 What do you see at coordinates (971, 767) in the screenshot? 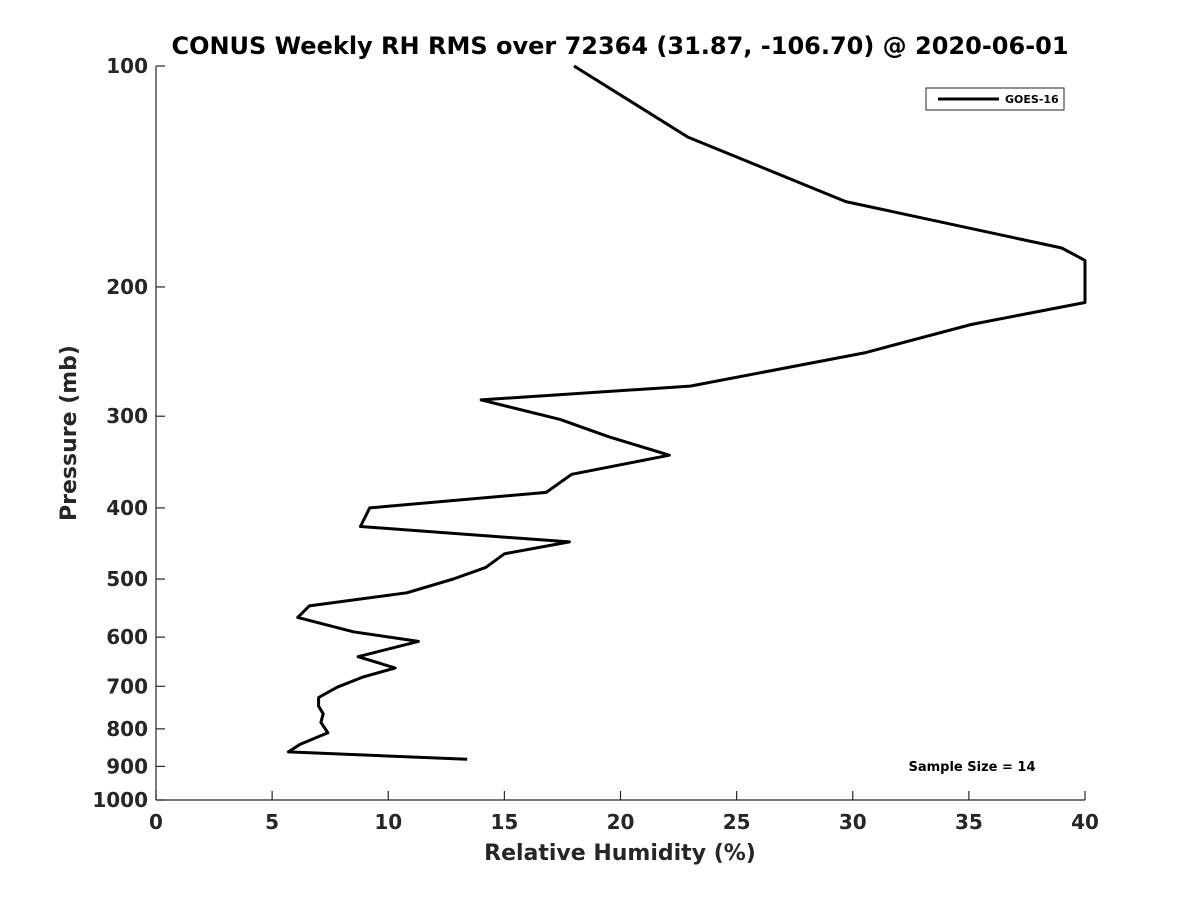
I see `sample-size-annotation: Sample Size = 14` at bounding box center [971, 767].